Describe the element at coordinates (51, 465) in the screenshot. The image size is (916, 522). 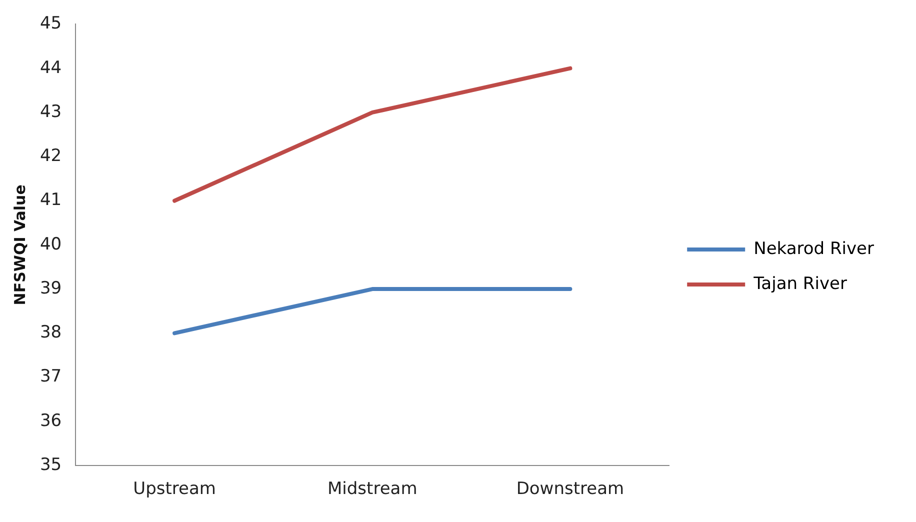
I see `y-tick-label: 35` at that location.